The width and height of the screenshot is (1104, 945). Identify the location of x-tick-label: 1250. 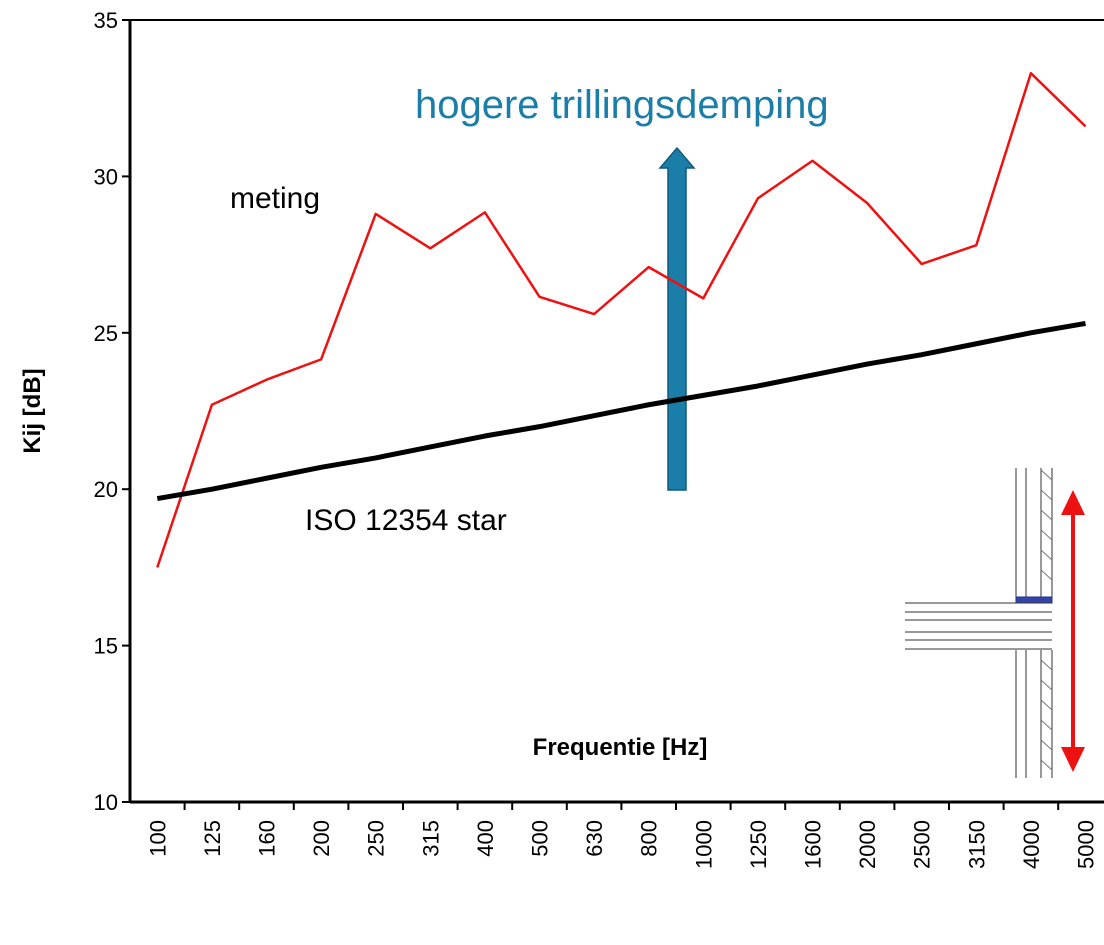
(758, 844).